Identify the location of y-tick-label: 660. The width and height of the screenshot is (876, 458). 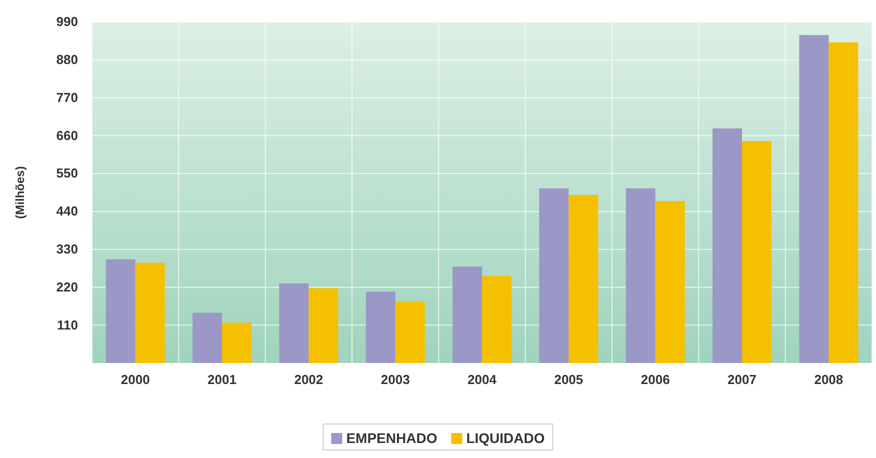
(67, 135).